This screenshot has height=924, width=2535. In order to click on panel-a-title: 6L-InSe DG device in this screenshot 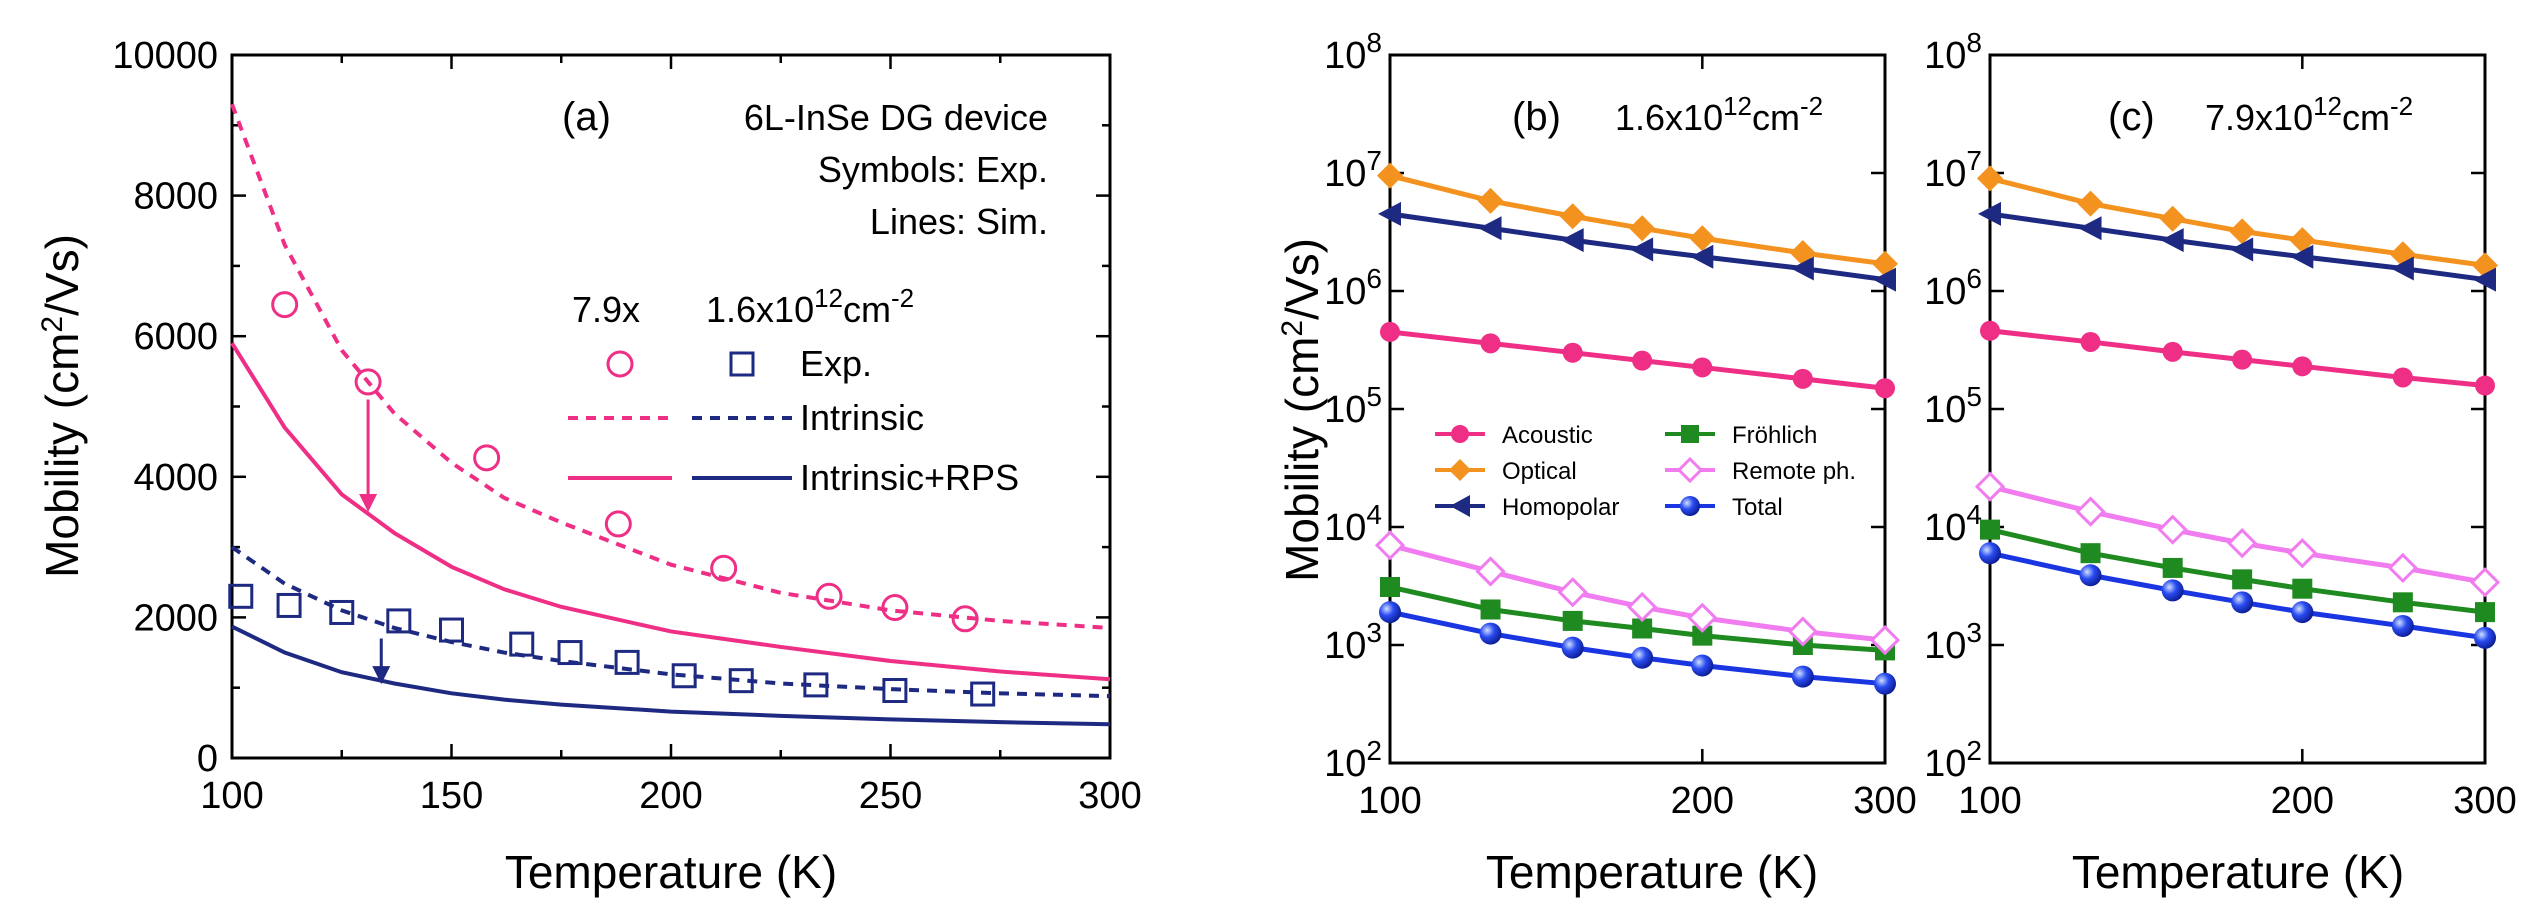, I will do `click(896, 117)`.